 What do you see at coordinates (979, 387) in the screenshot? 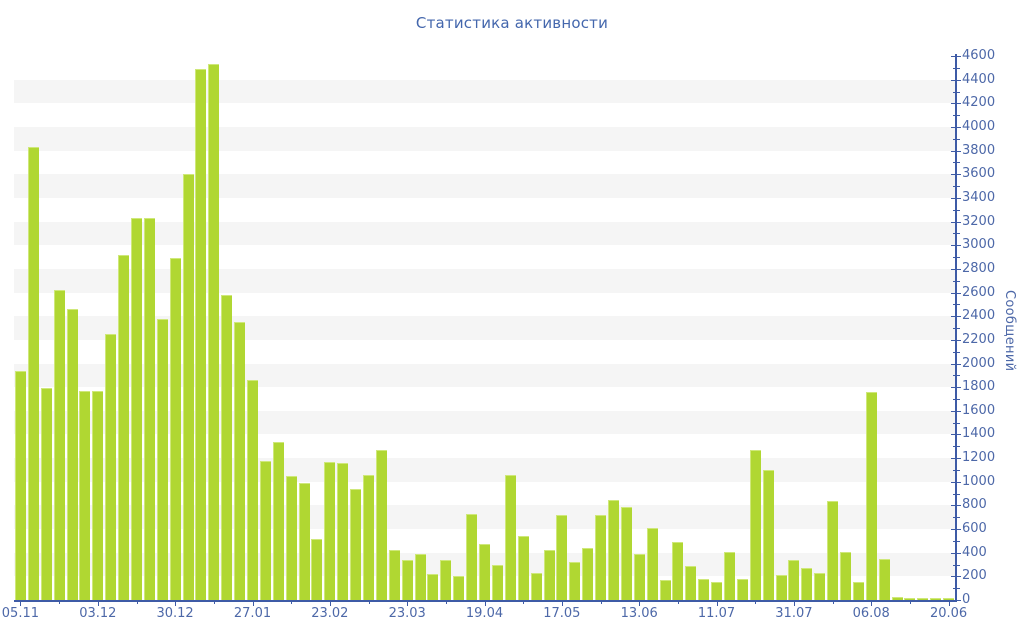
I see `y-tick-label: 1800` at bounding box center [979, 387].